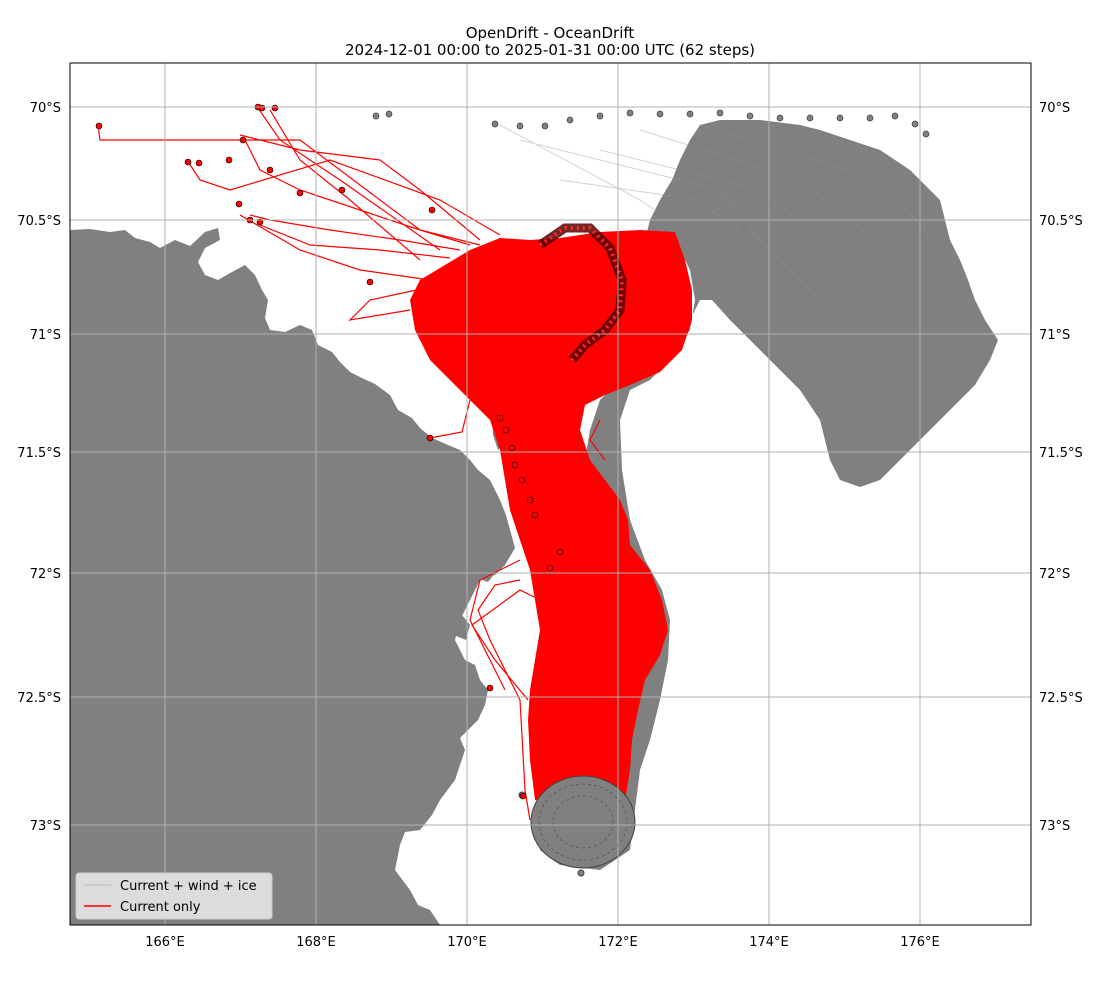 The width and height of the screenshot is (1100, 983). What do you see at coordinates (160, 907) in the screenshot?
I see `legend-label-current-only: Current only` at bounding box center [160, 907].